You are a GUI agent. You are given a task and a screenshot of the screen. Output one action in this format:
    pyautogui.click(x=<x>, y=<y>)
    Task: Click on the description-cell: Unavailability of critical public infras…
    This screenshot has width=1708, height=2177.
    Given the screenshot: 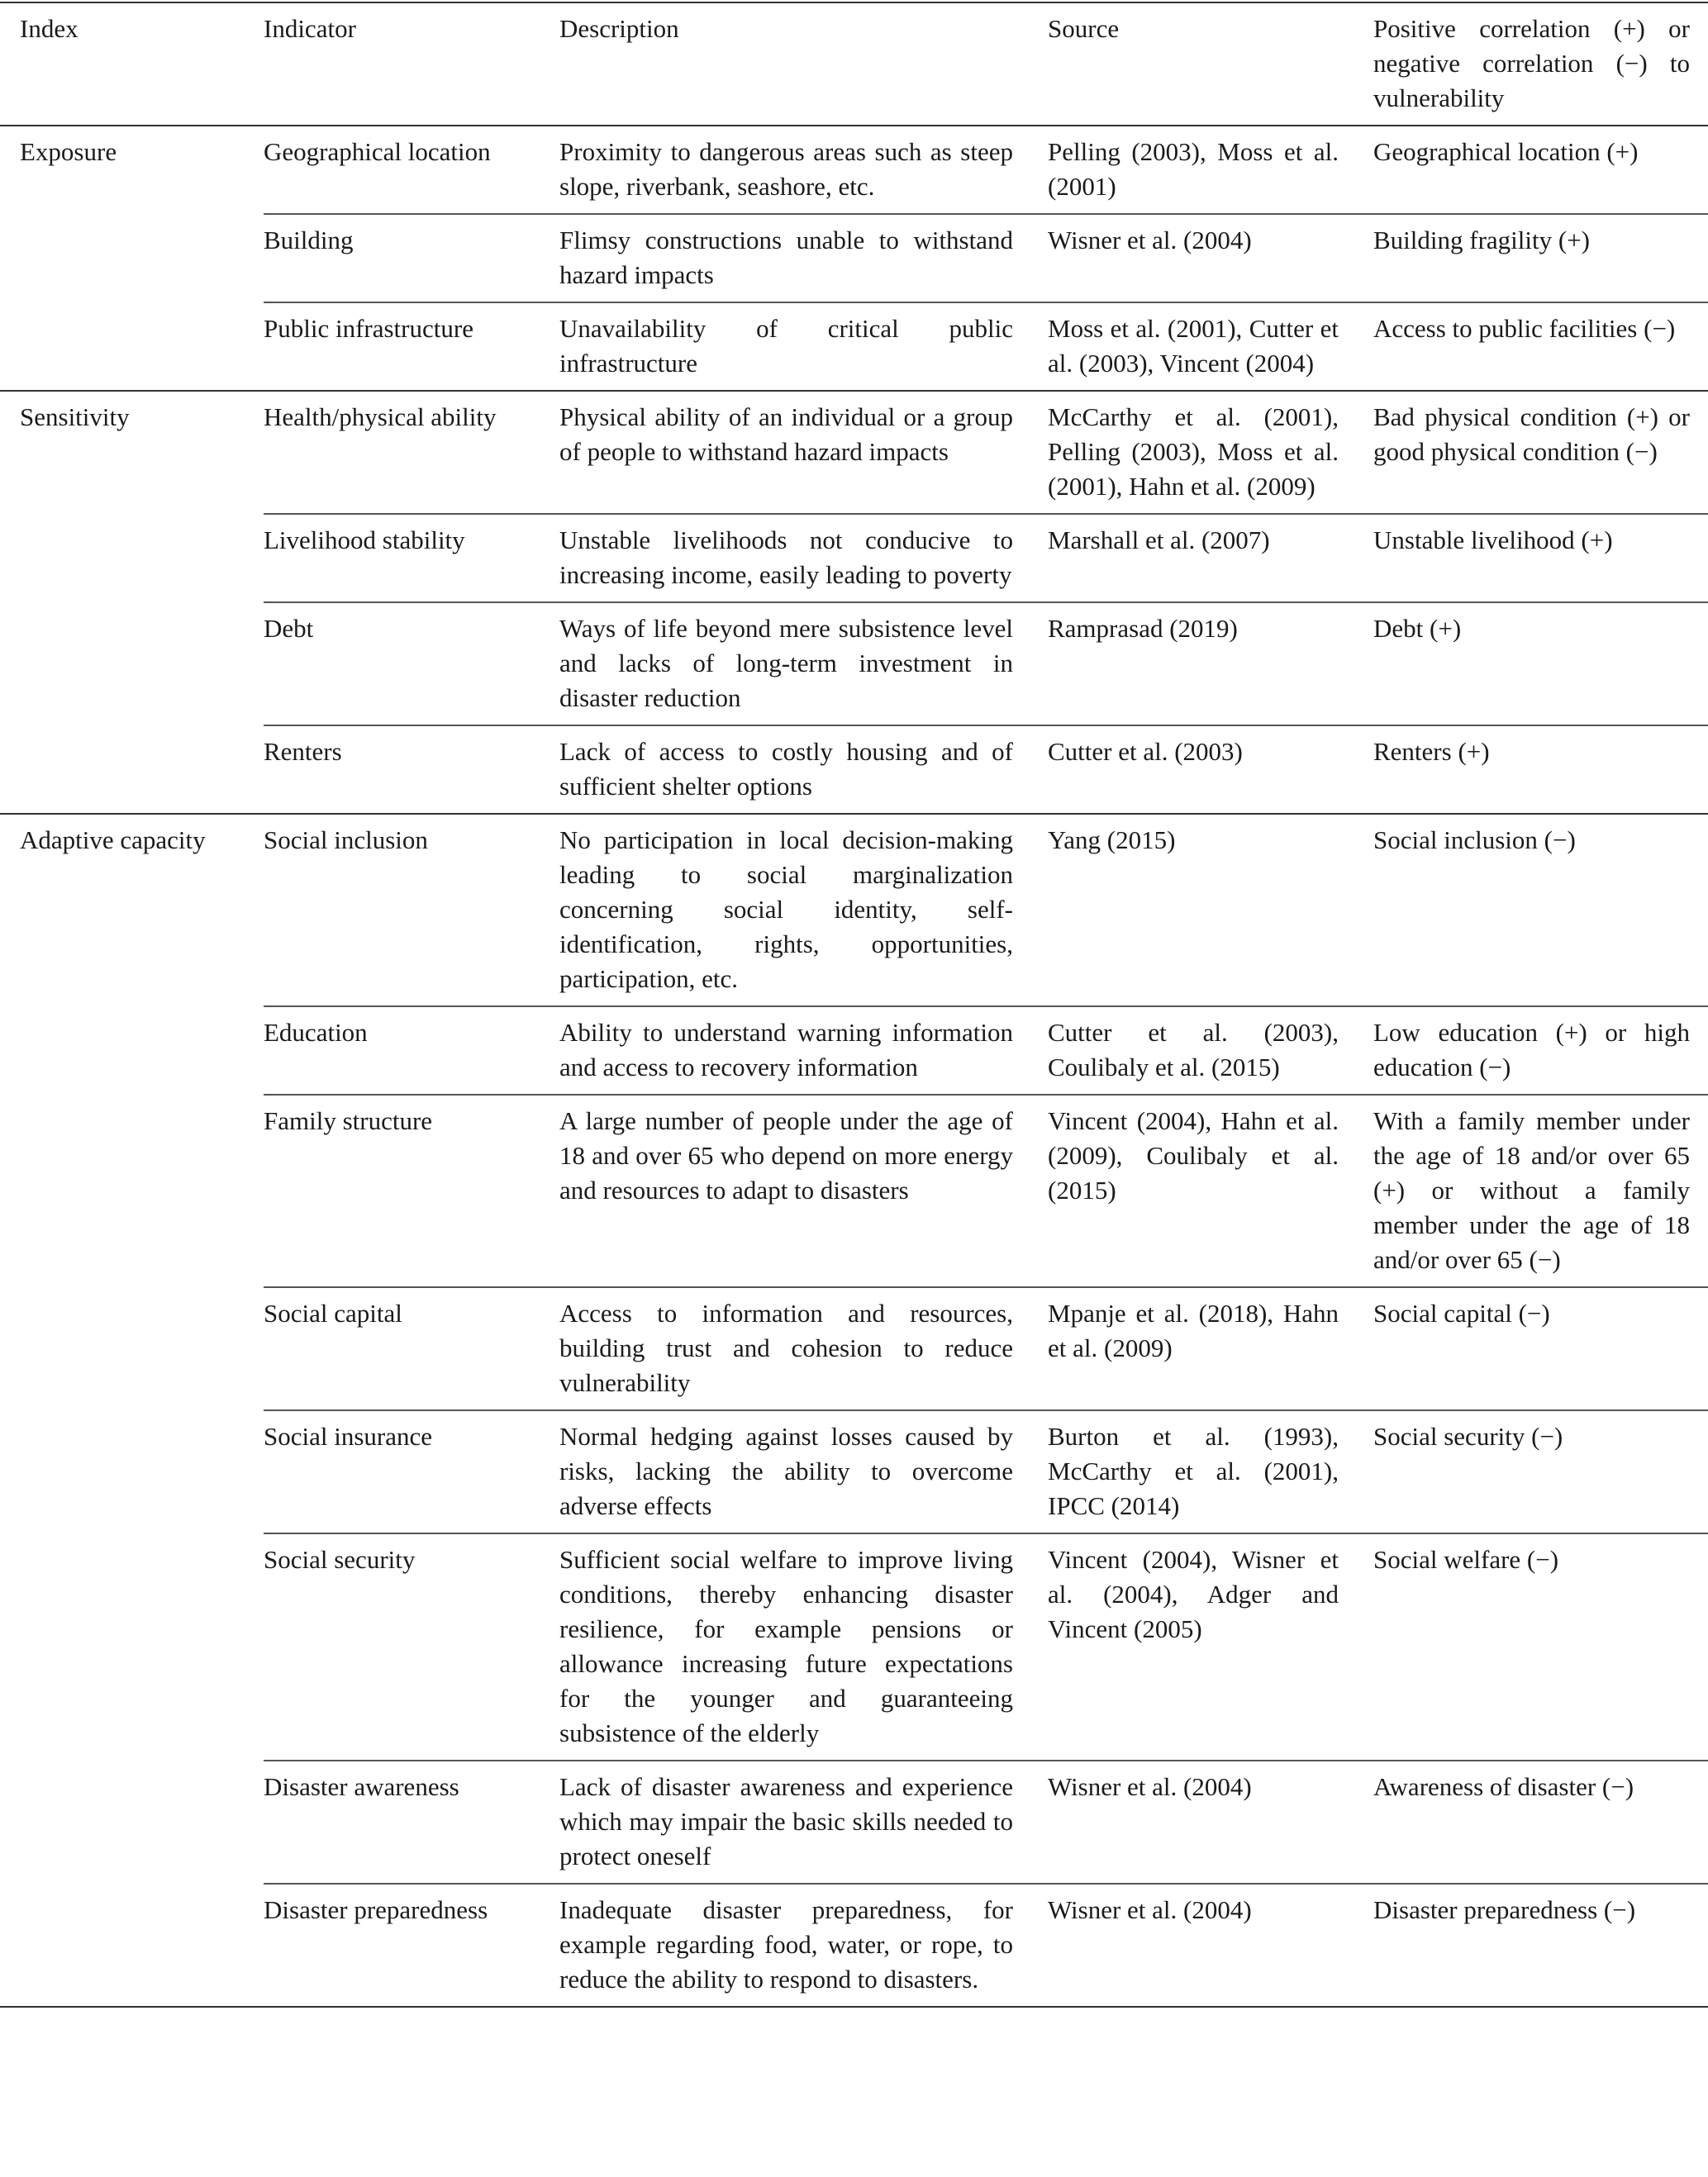 What is the action you would take?
    pyautogui.click(x=803, y=346)
    